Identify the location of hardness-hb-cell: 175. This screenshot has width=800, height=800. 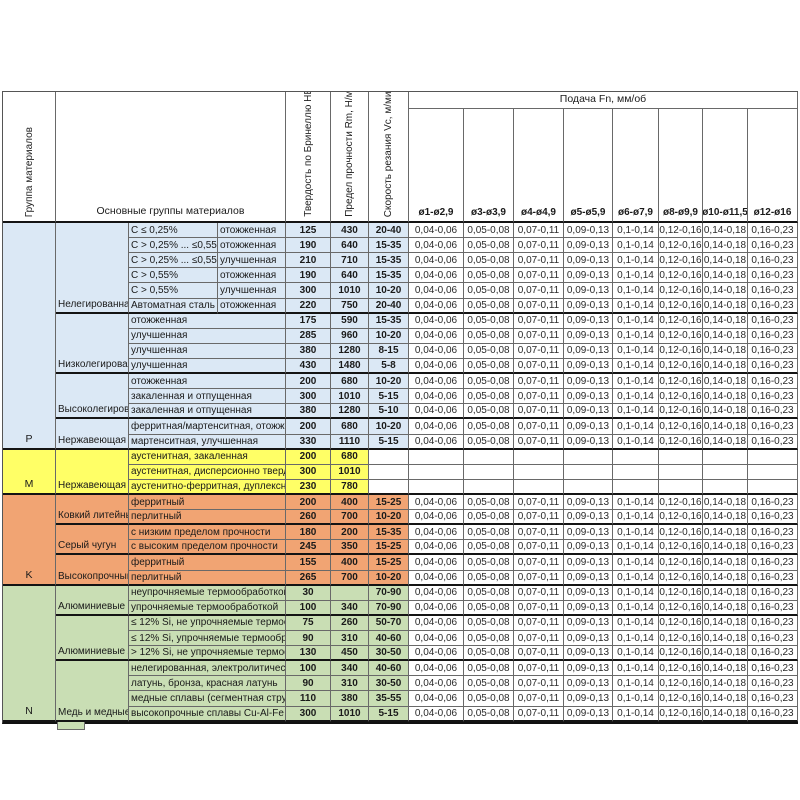
(308, 321).